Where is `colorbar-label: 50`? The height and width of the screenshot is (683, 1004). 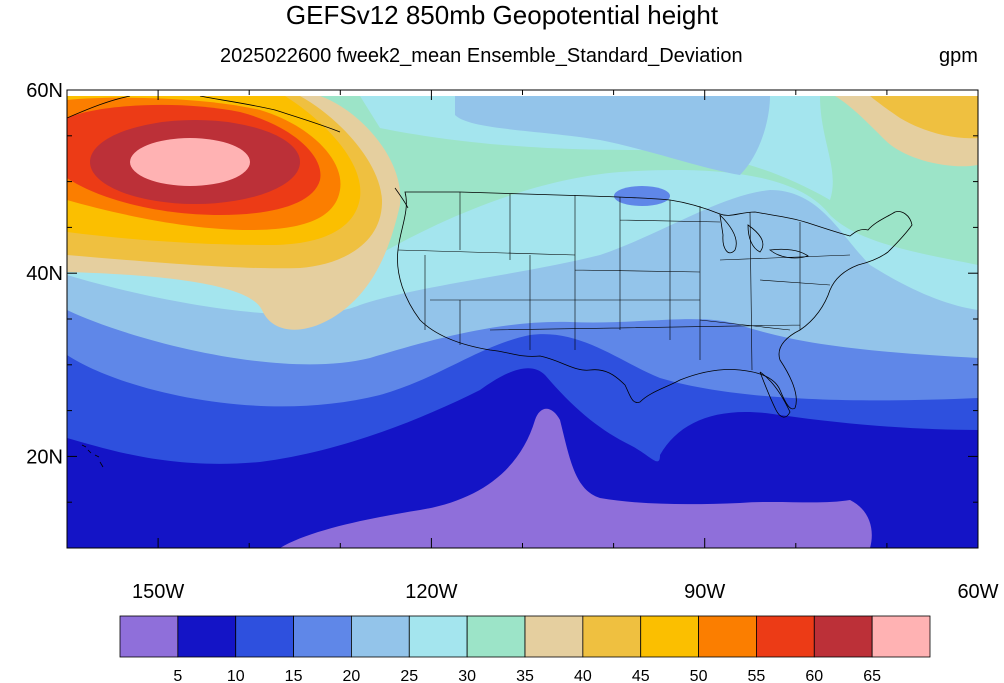
colorbar-label: 50 is located at coordinates (699, 675).